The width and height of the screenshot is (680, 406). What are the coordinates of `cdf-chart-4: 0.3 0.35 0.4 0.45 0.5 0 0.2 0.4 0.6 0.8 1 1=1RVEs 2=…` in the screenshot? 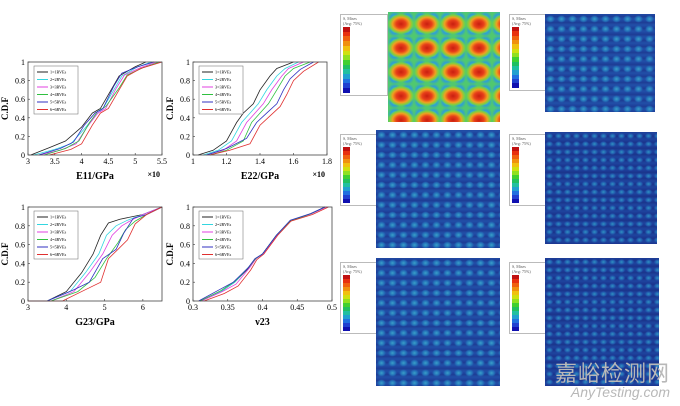 It's located at (251, 265).